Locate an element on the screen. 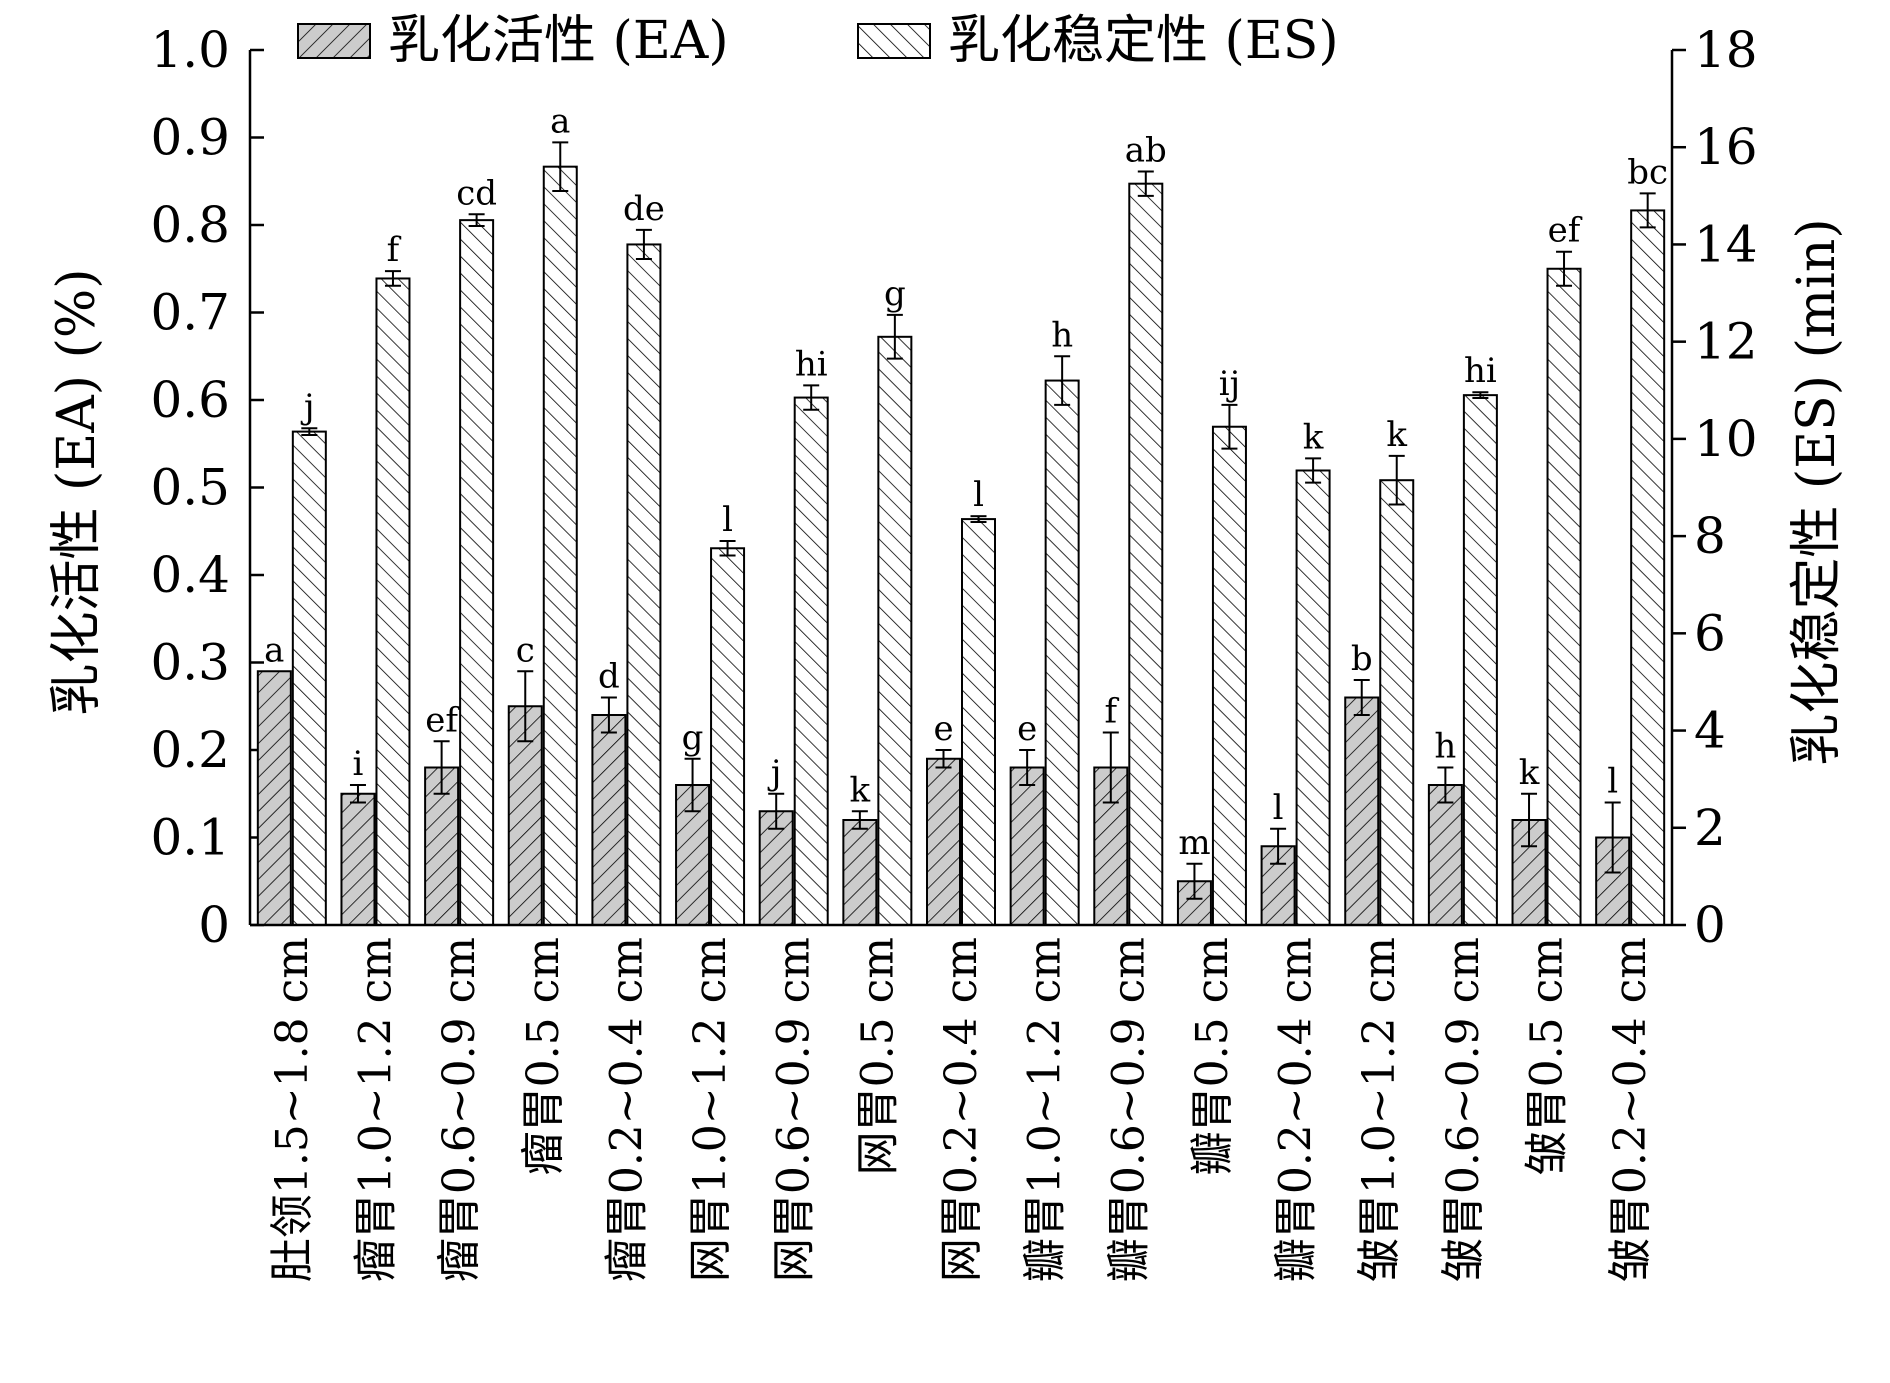 This screenshot has height=1383, width=1890. sig-label-ea: b is located at coordinates (1362, 659).